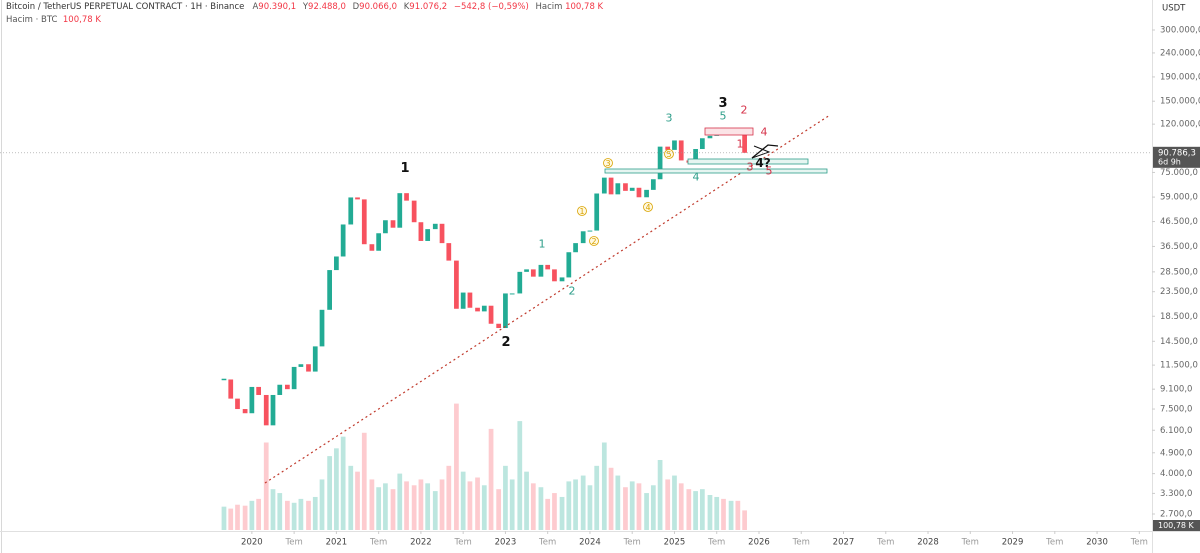 This screenshot has height=553, width=1200. Describe the element at coordinates (729, 131) in the screenshot. I see `resistance-zone` at that location.